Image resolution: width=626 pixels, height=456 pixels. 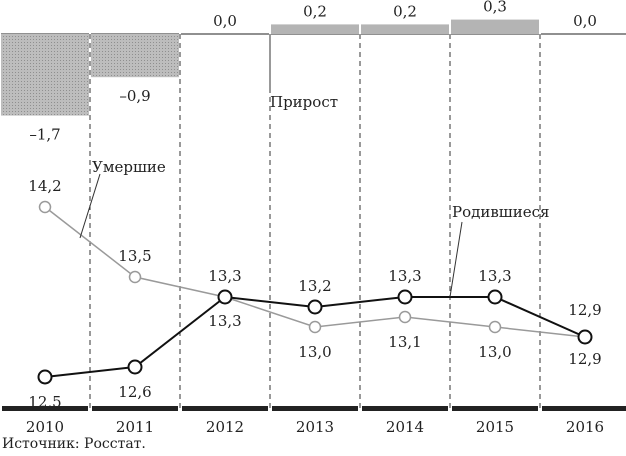 I want to click on point-births-2010, so click(x=45, y=377).